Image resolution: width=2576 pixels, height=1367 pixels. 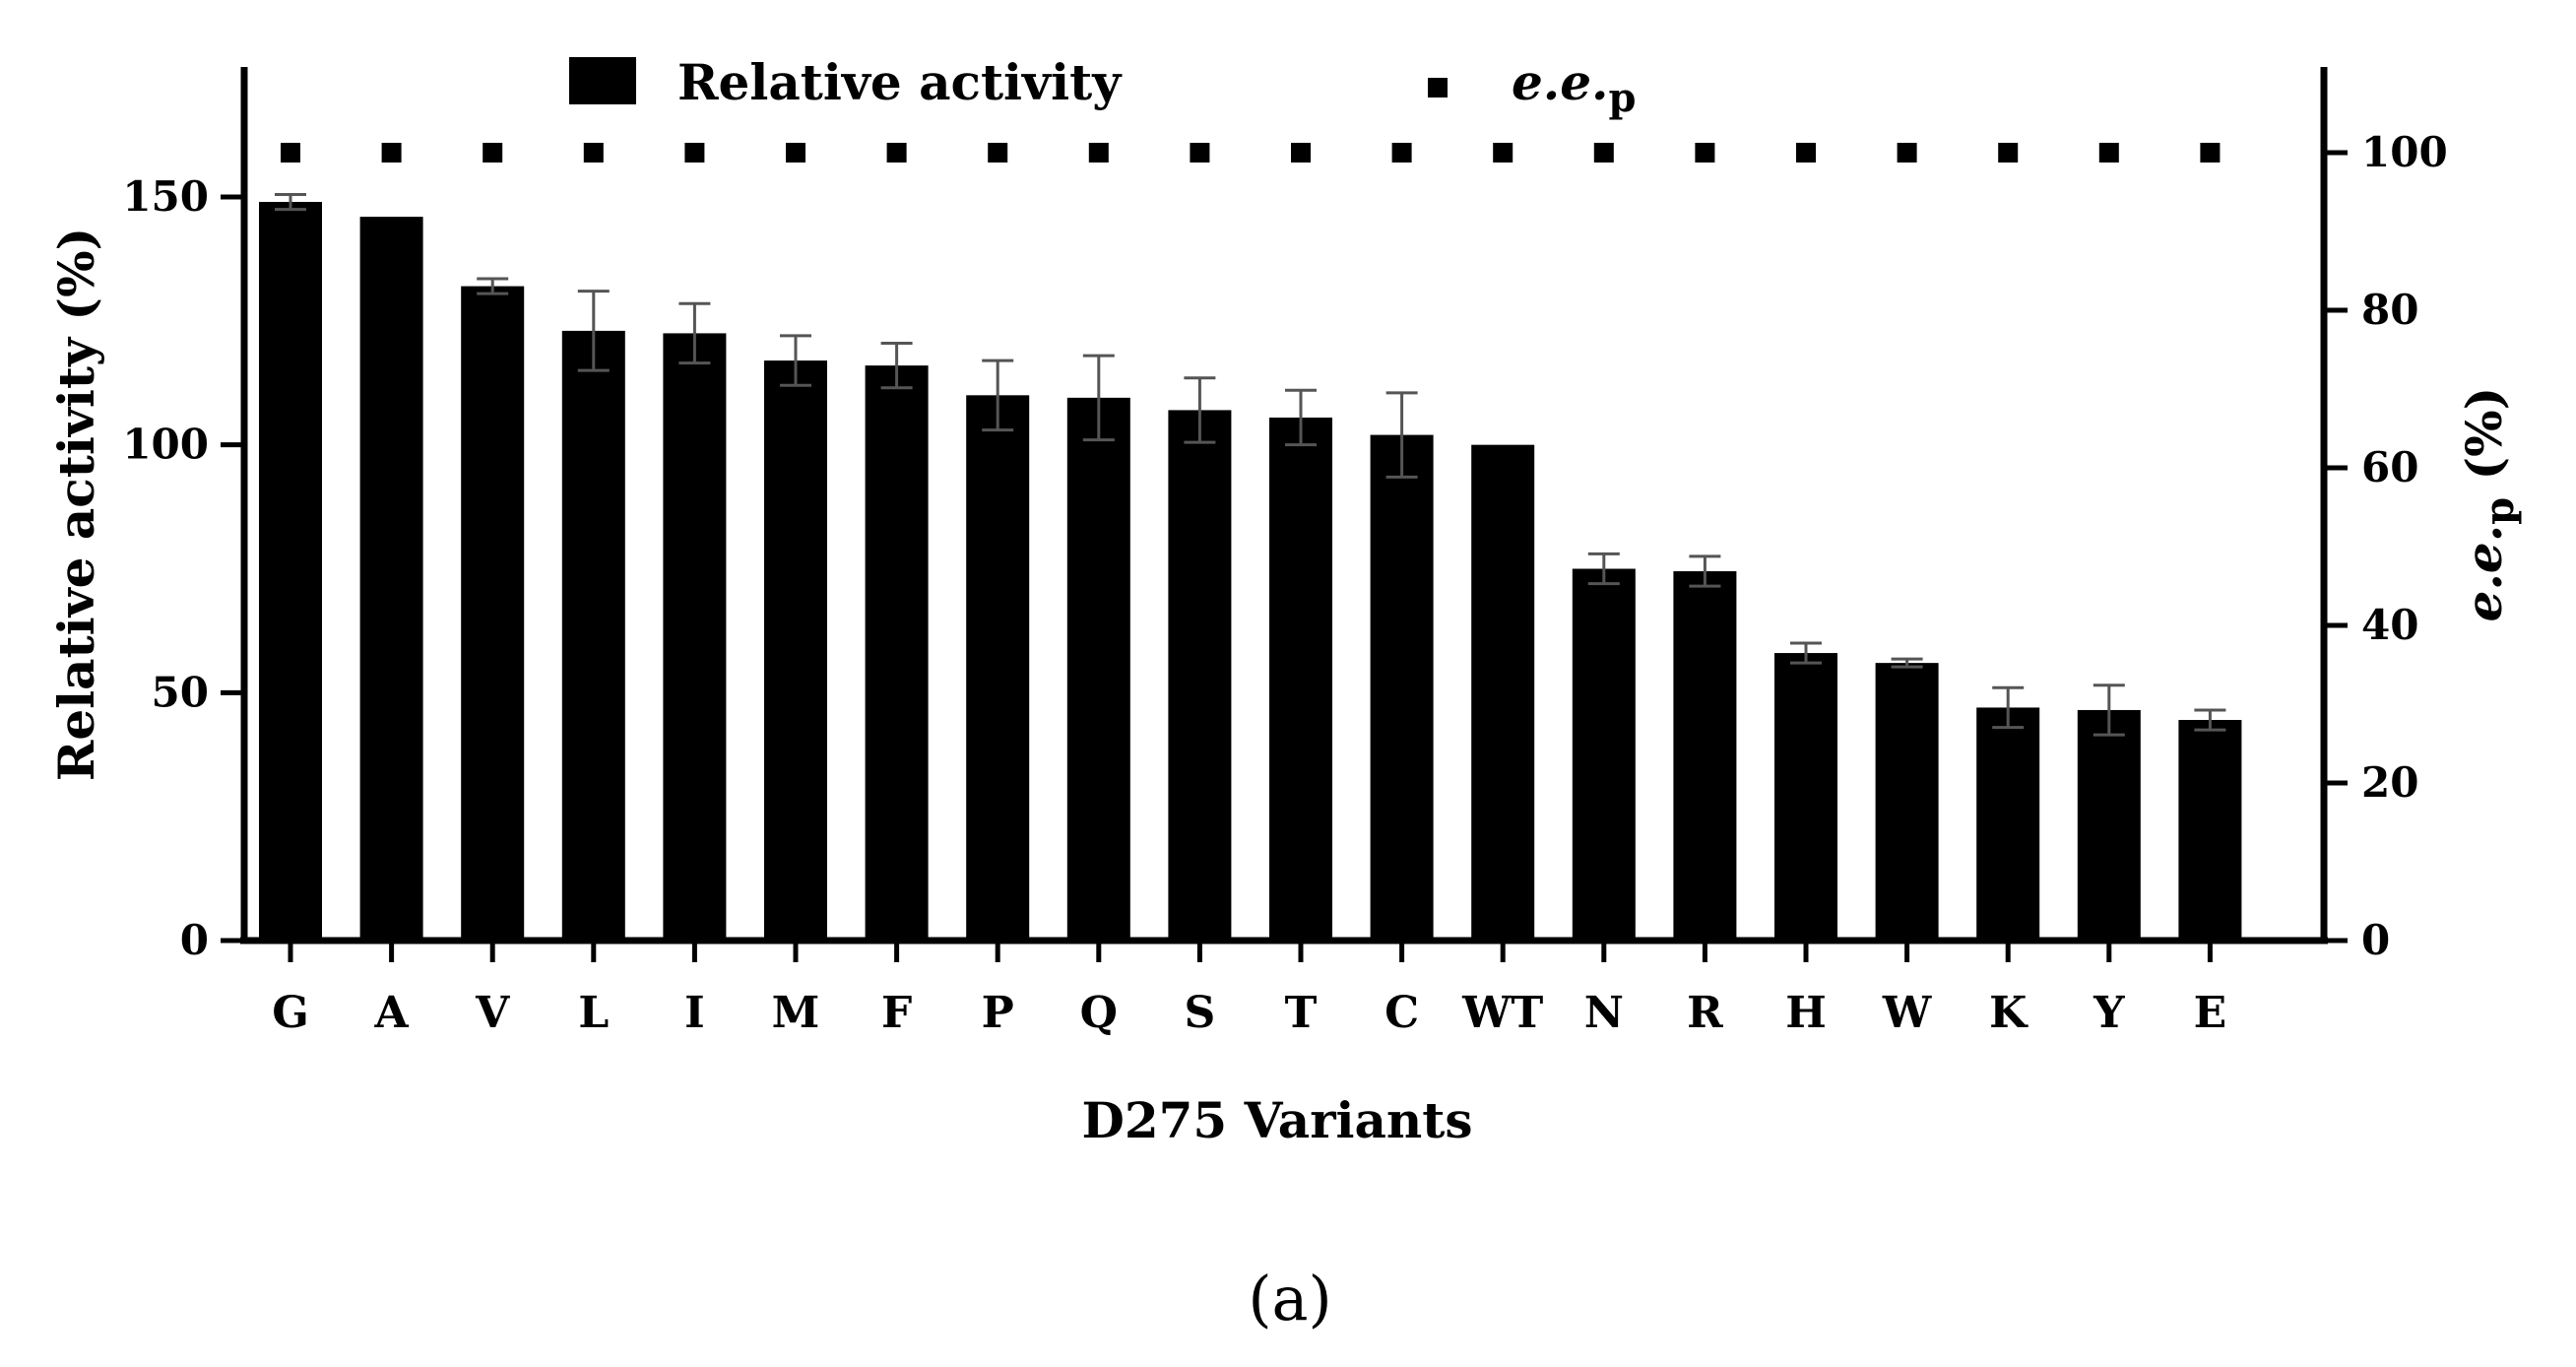 I want to click on error-bar-H, so click(x=1806, y=653).